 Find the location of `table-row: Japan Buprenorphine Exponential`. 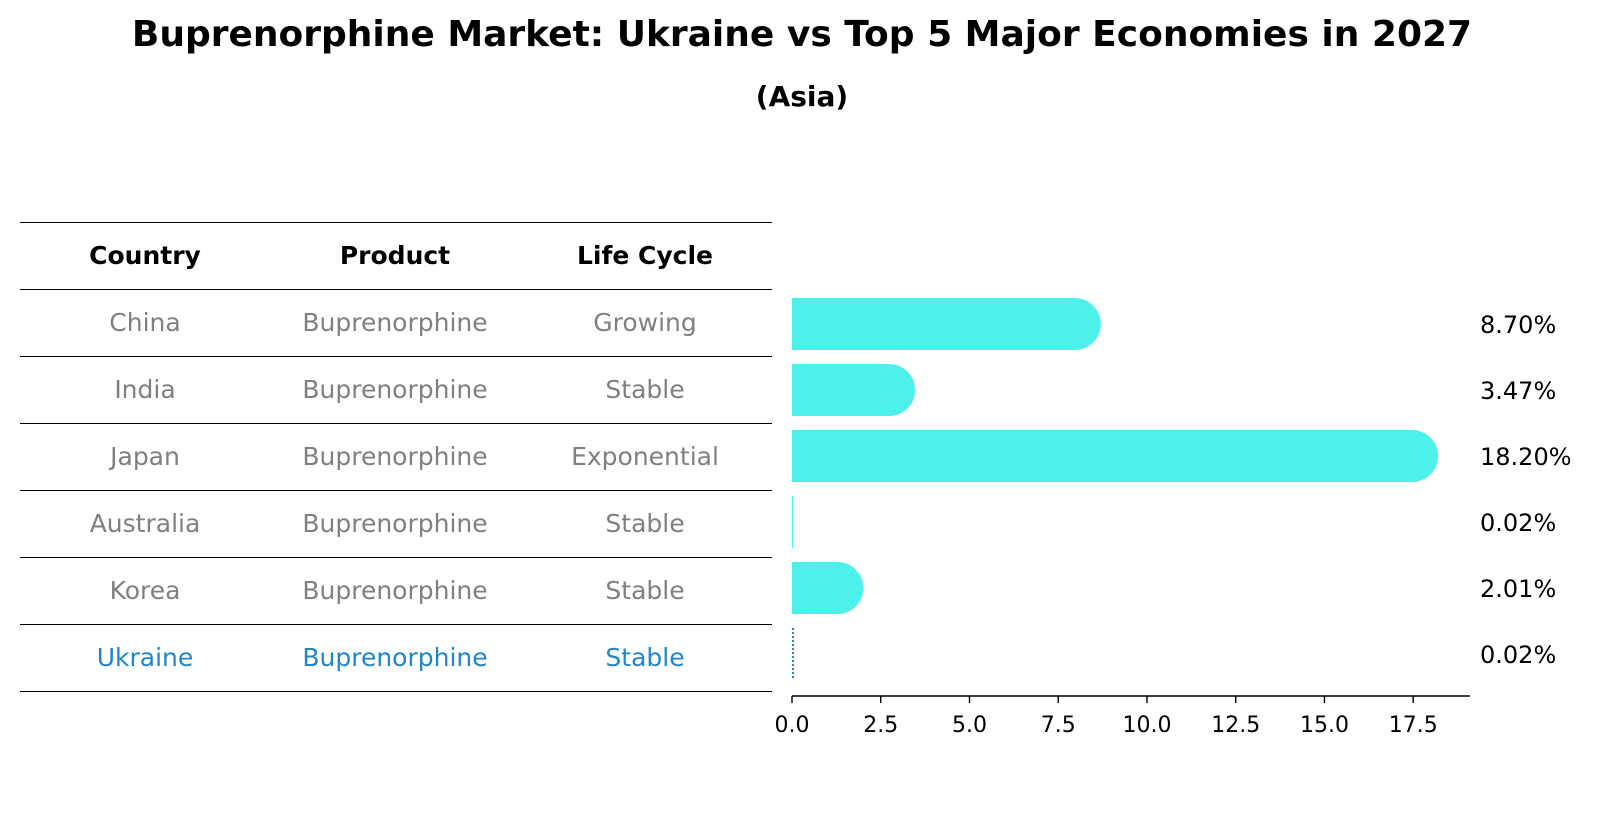

table-row: Japan Buprenorphine Exponential is located at coordinates (396, 456).